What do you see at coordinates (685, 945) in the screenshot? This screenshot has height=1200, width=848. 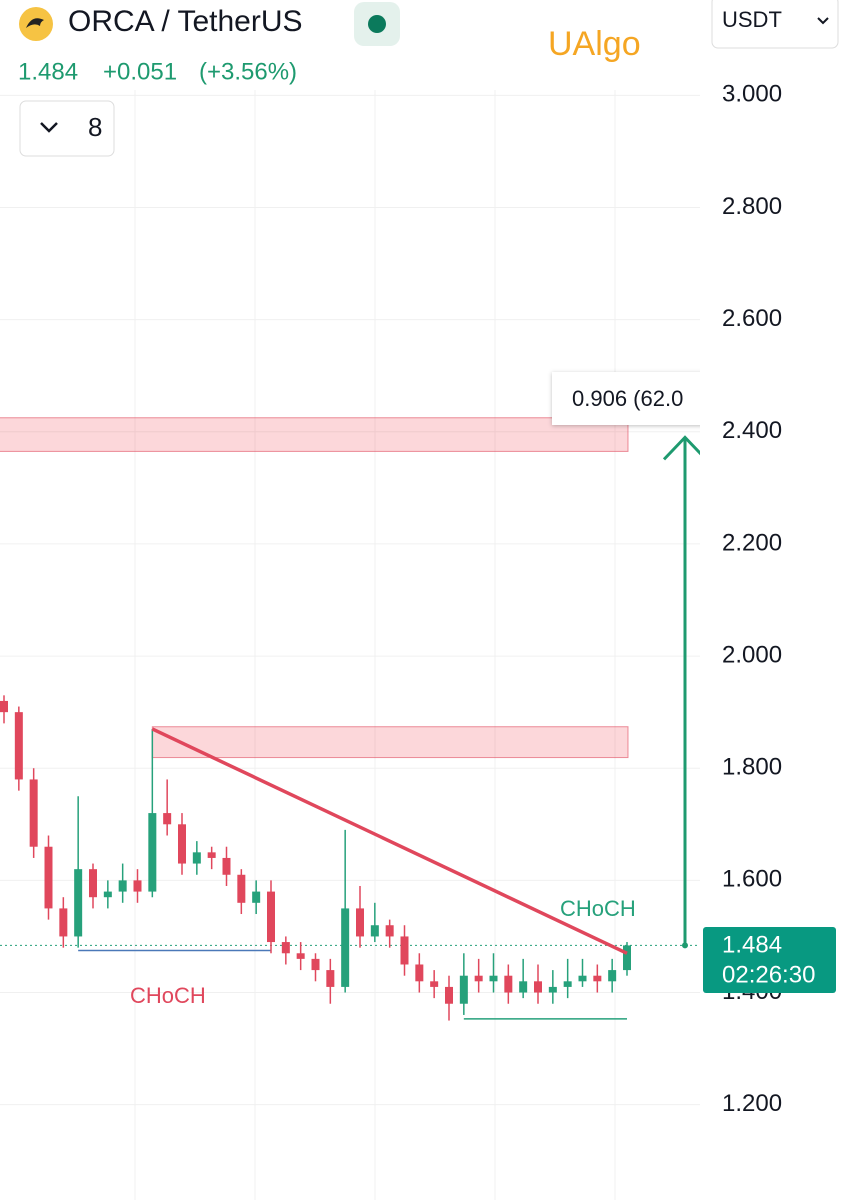 I see `arrow-anchor` at bounding box center [685, 945].